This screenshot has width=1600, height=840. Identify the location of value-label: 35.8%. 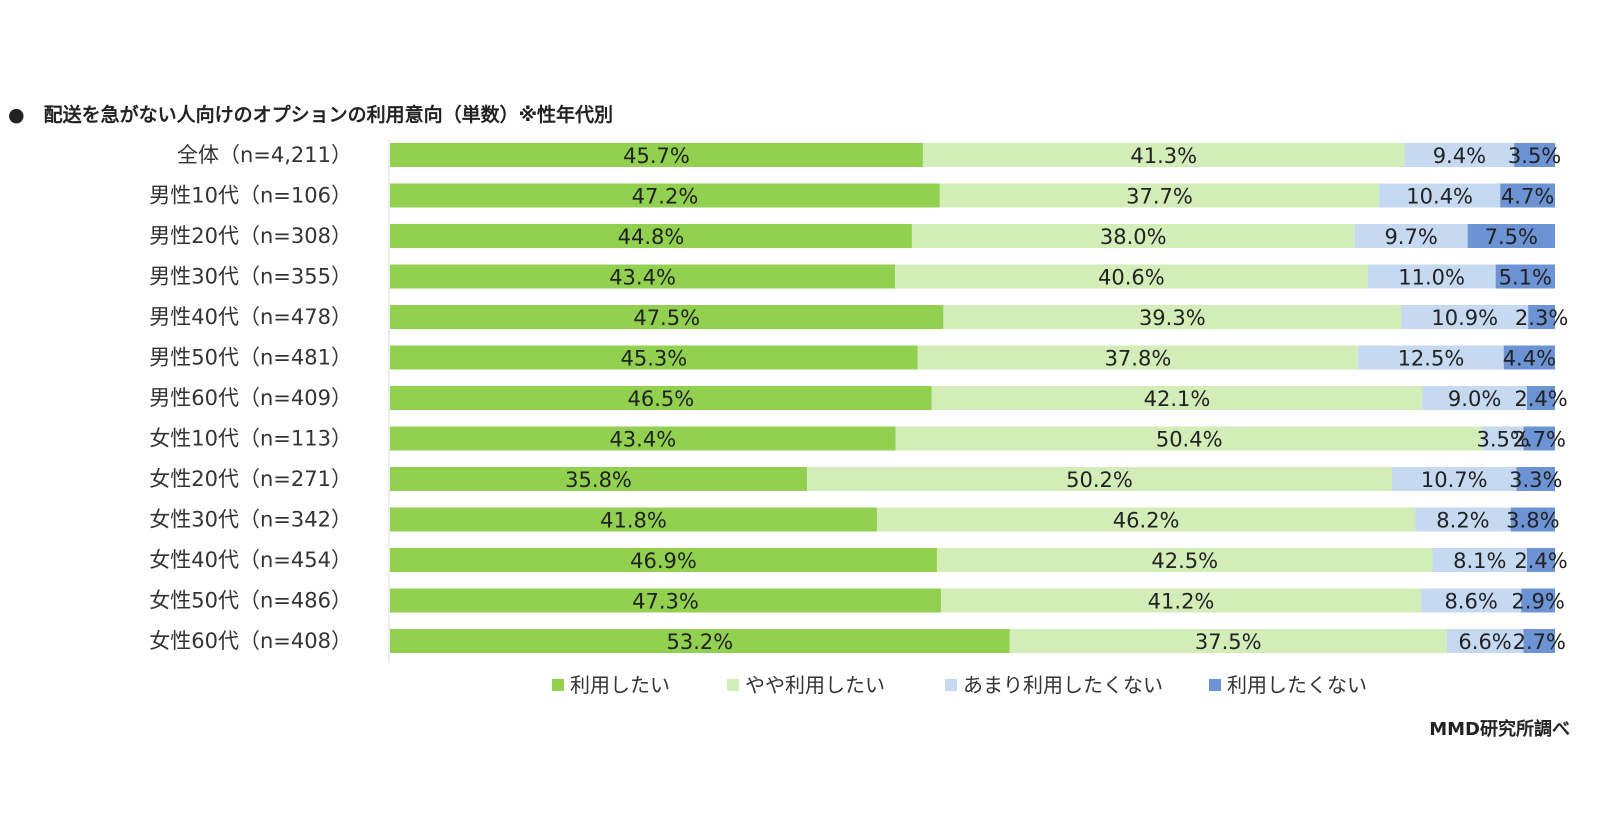
(598, 480).